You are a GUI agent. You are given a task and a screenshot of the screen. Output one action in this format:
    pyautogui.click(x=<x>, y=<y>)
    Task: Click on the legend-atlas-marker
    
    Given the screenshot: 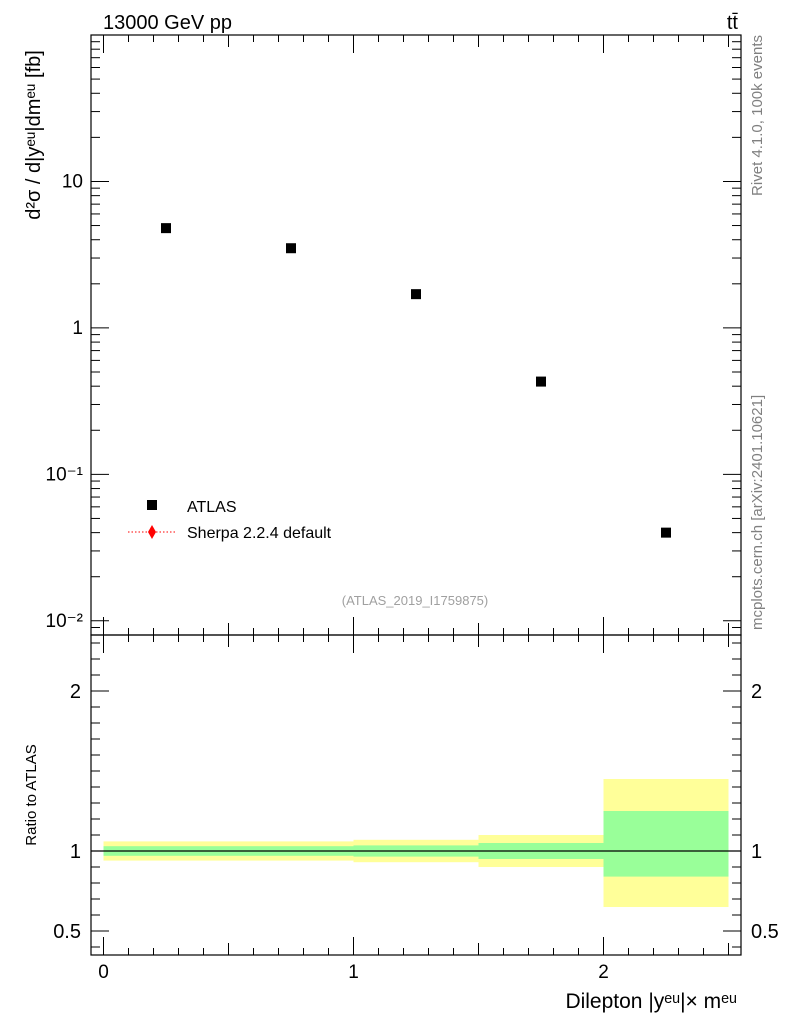 What is the action you would take?
    pyautogui.click(x=152, y=505)
    